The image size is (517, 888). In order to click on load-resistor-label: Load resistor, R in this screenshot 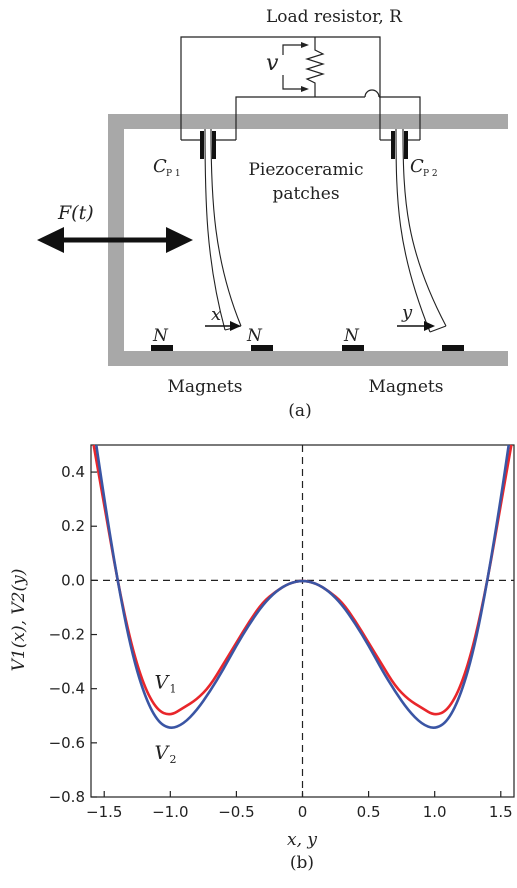, I will do `click(334, 17)`.